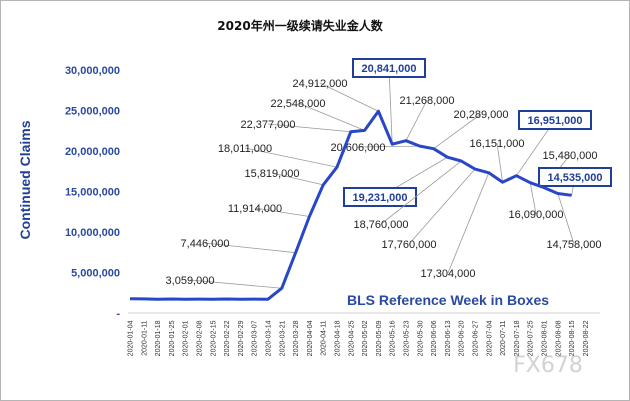  Describe the element at coordinates (172, 338) in the screenshot. I see `x-tick-label: 2020-01-25` at that location.